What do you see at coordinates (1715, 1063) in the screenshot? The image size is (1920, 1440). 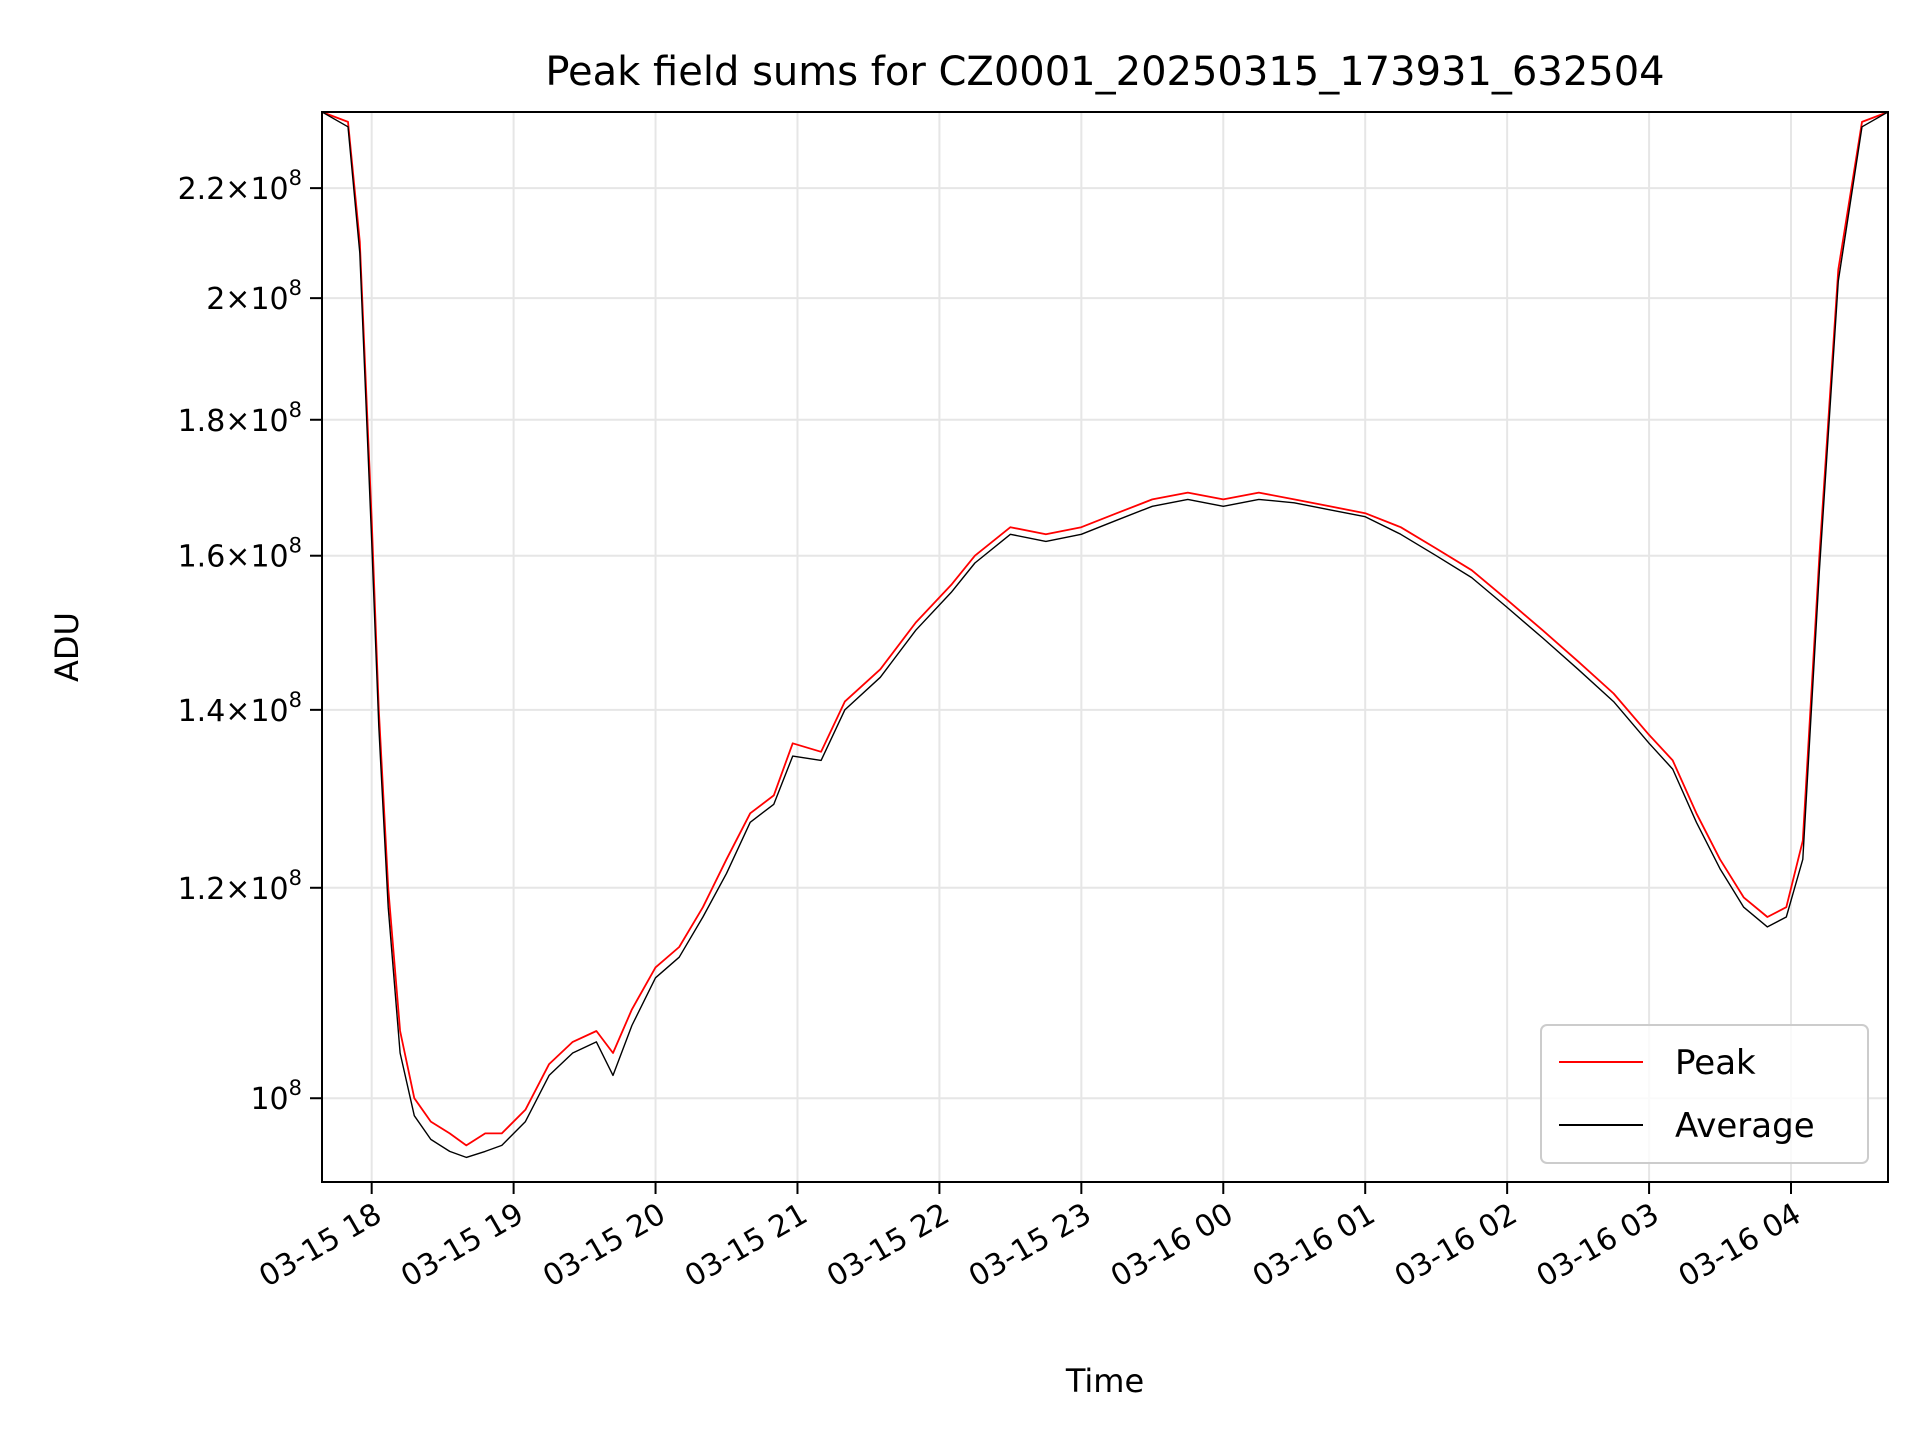 I see `legend-label-peak: Peak` at bounding box center [1715, 1063].